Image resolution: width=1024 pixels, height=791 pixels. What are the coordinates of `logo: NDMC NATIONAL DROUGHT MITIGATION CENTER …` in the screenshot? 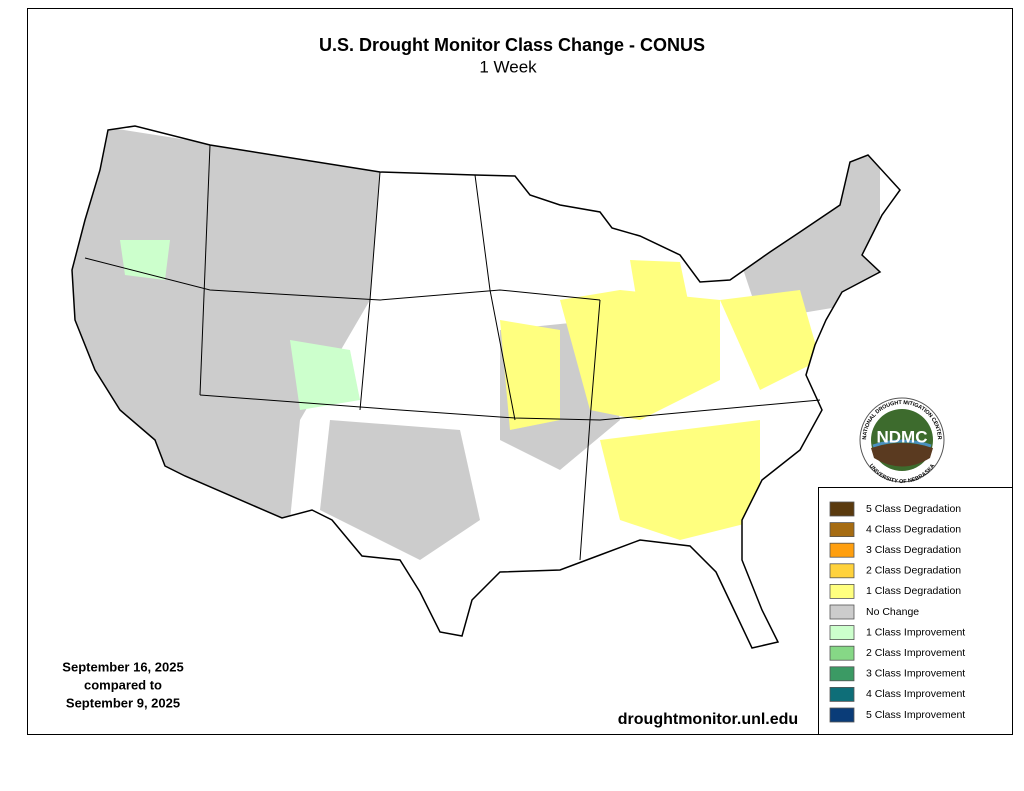 It's located at (902, 441).